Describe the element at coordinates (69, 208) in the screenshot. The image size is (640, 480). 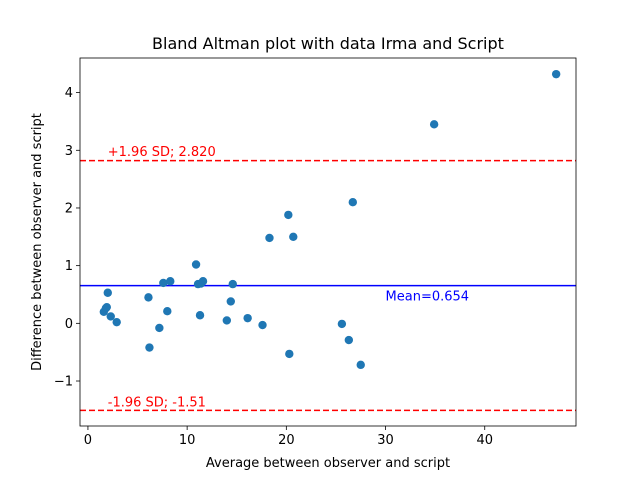
I see `y-tick-label-3: 2` at that location.